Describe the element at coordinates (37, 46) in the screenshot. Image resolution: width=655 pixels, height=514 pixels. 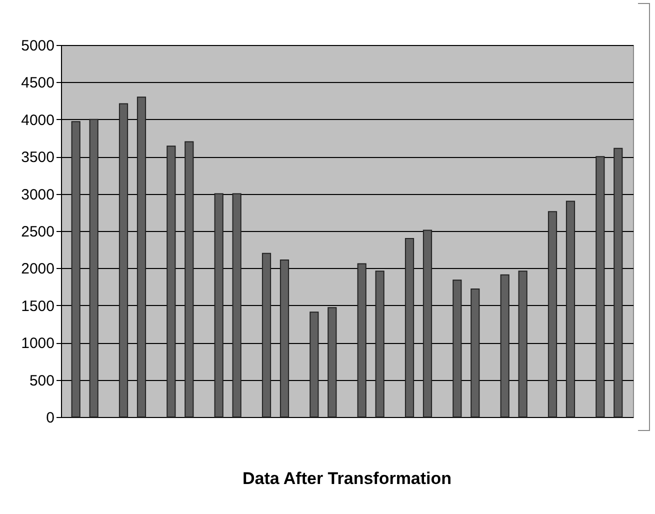
I see `y-tick-label: 5000` at that location.